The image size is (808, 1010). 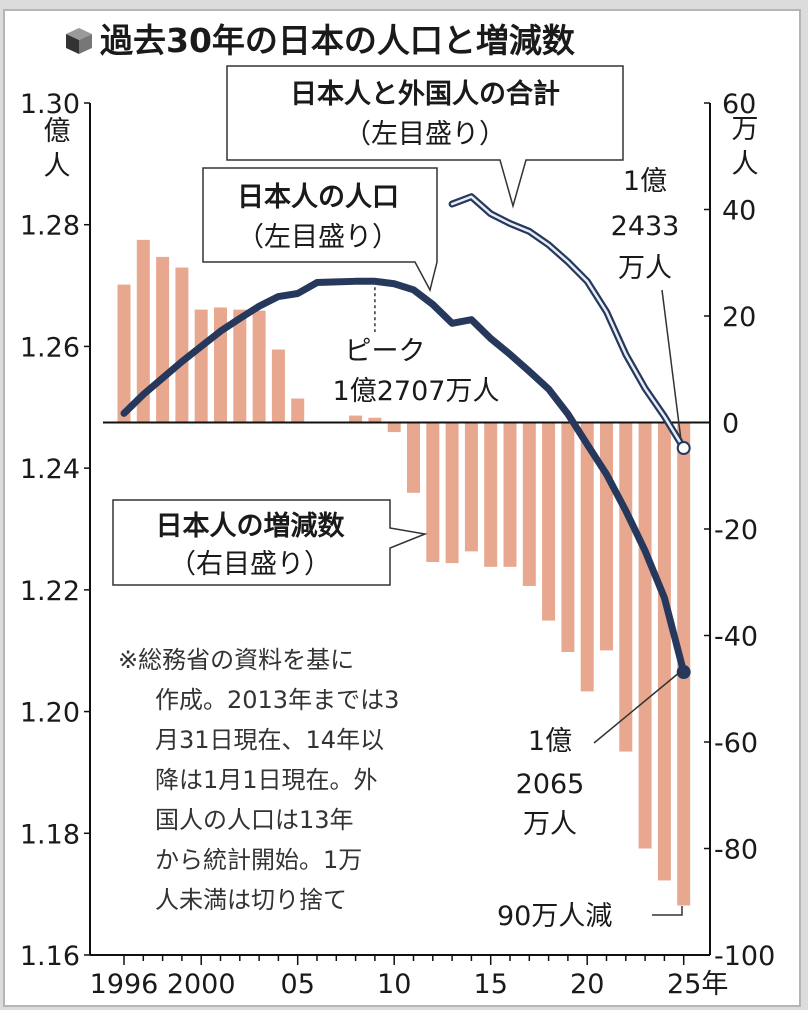 I want to click on chart-title: 過去30年の日本の人口と増減数, so click(x=338, y=40).